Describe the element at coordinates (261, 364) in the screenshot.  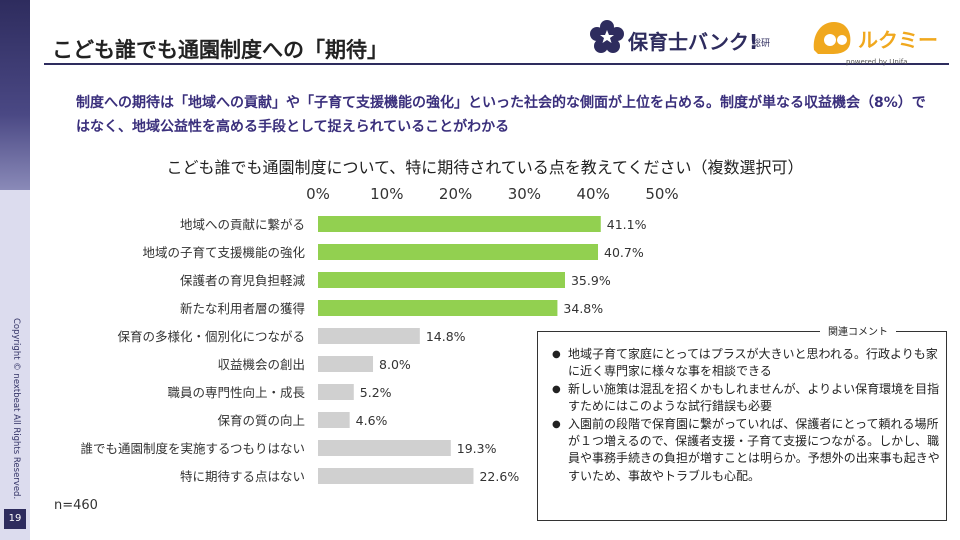
I see `category-label: 収益機会の創出` at that location.